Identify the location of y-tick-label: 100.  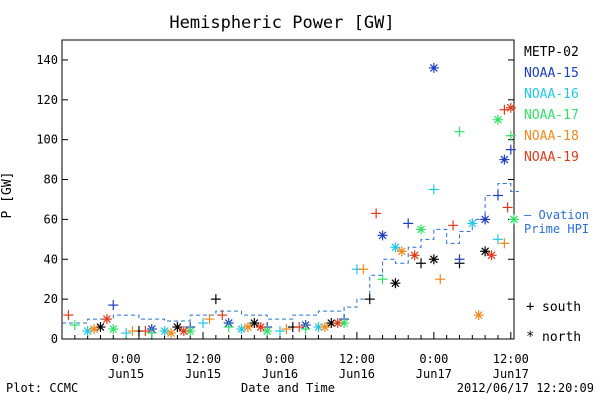
(47, 140).